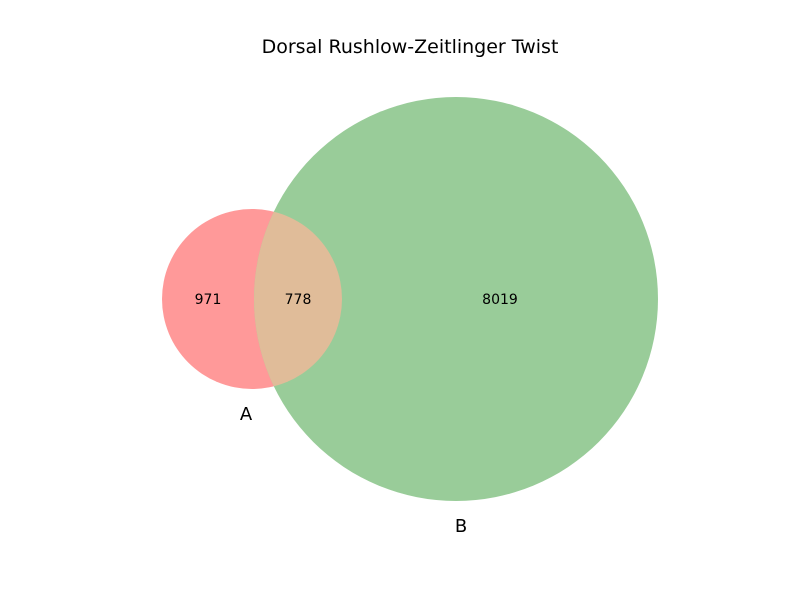 Image resolution: width=800 pixels, height=600 pixels. I want to click on chart-title: Dorsal Rushlow-Zeitlinger Twist, so click(410, 47).